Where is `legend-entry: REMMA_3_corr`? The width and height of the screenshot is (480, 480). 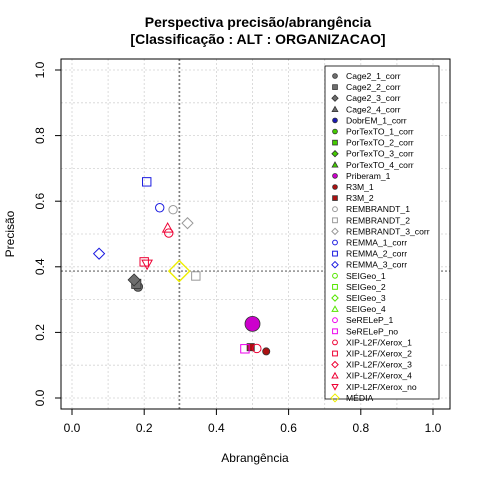 legend-entry: REMMA_3_corr is located at coordinates (376, 265).